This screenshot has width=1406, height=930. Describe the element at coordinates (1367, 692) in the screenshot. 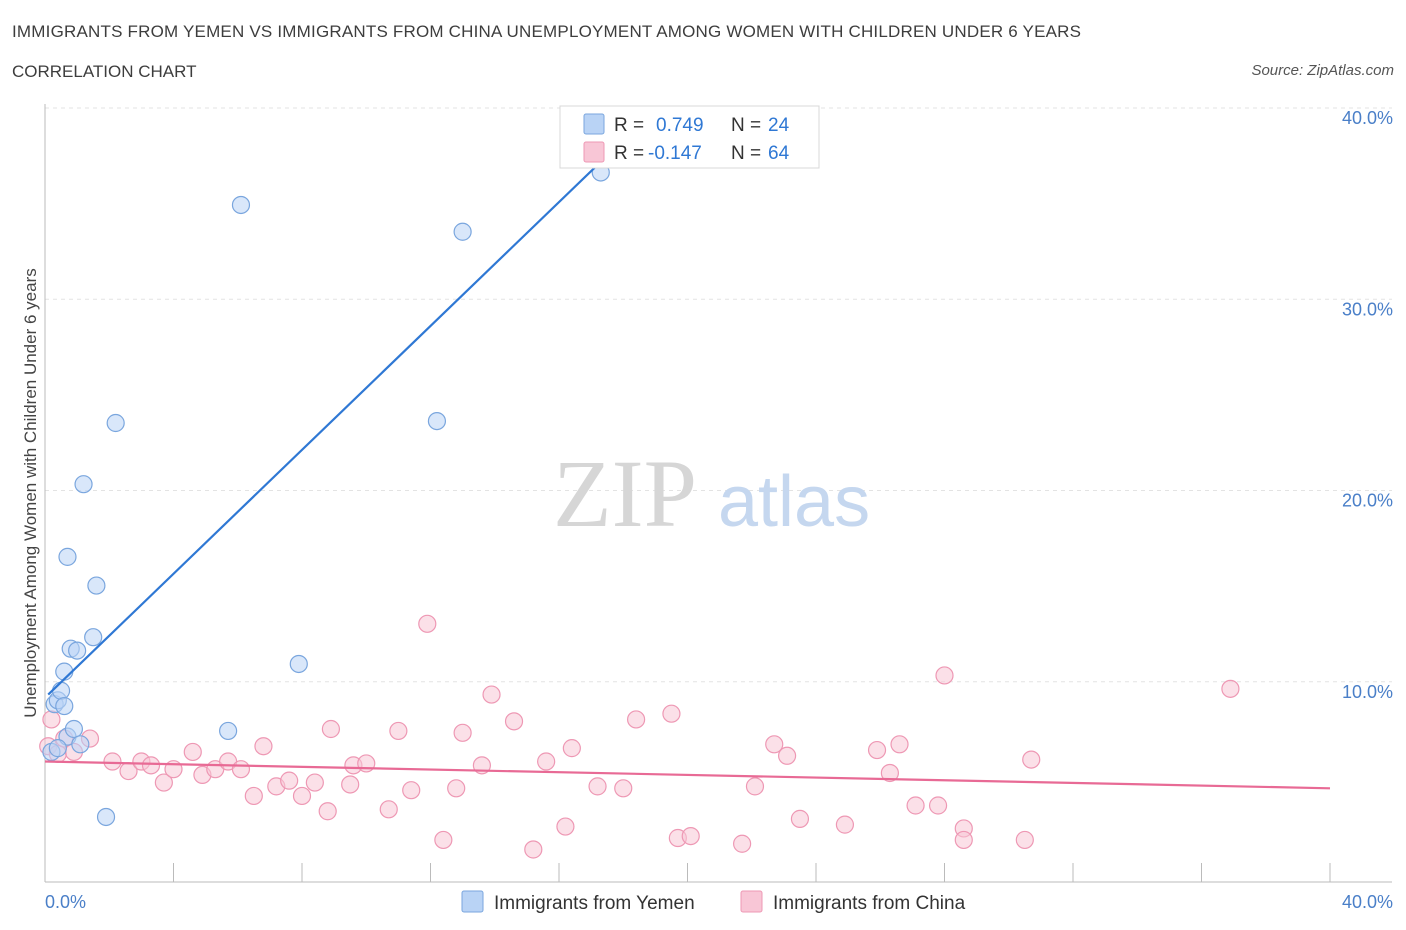

I see `y-tick-label-0: 10.0%` at that location.